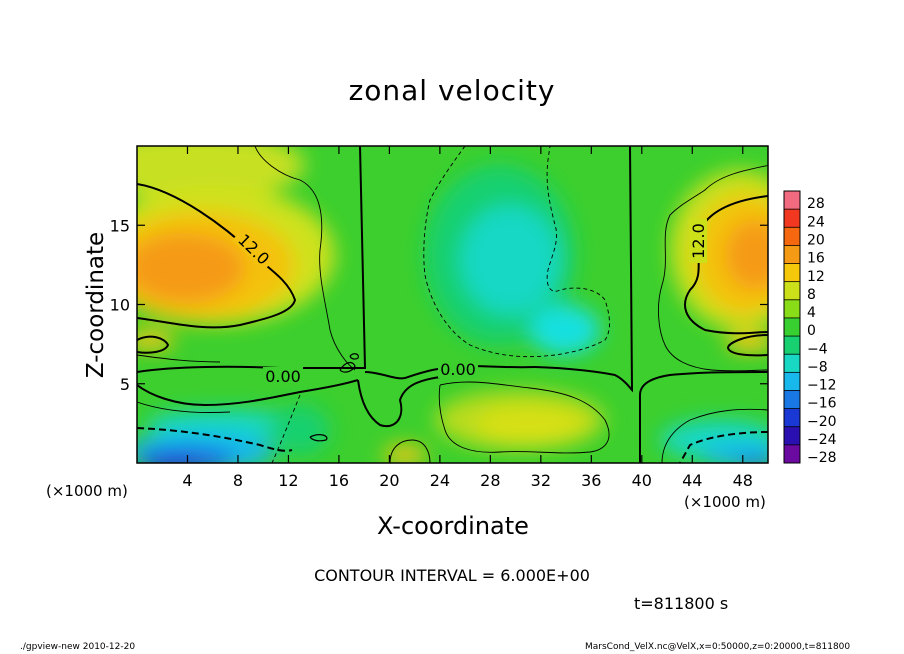  I want to click on y-tick-label: 10, so click(120, 305).